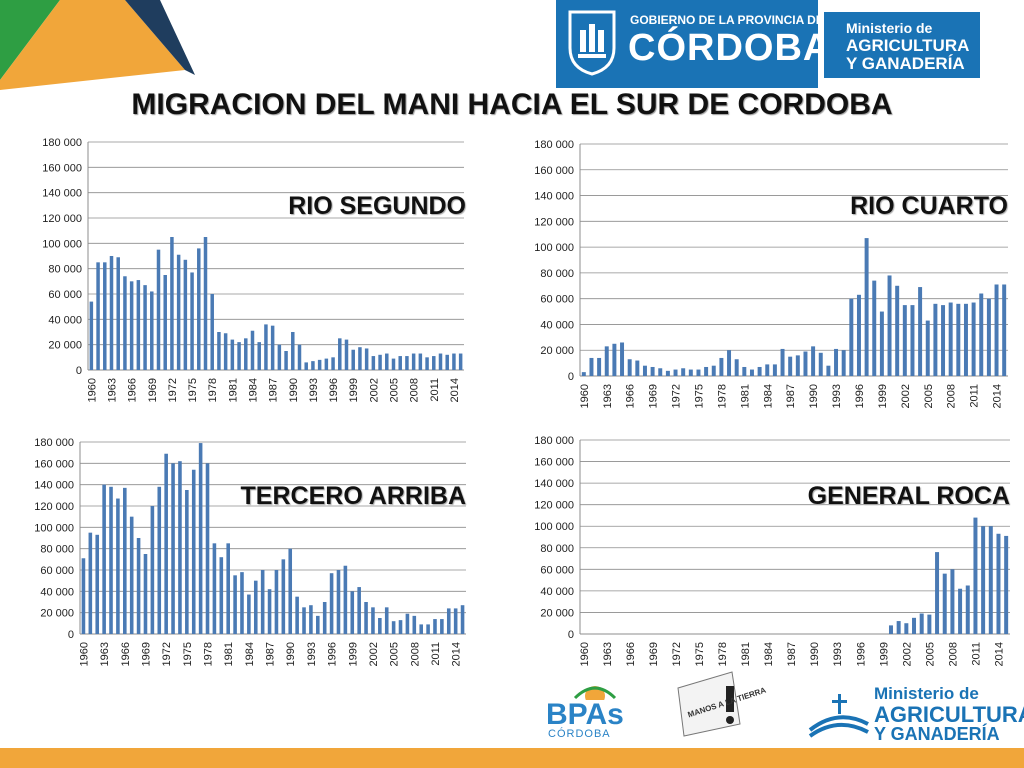 The height and width of the screenshot is (768, 1024). I want to click on x-tick-label: 1981, so click(746, 654).